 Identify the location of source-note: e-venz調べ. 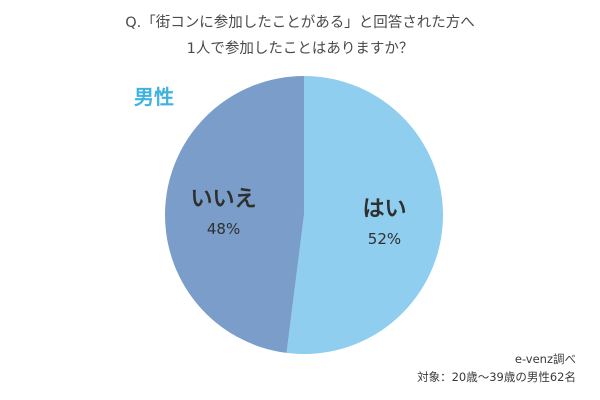
(545, 359).